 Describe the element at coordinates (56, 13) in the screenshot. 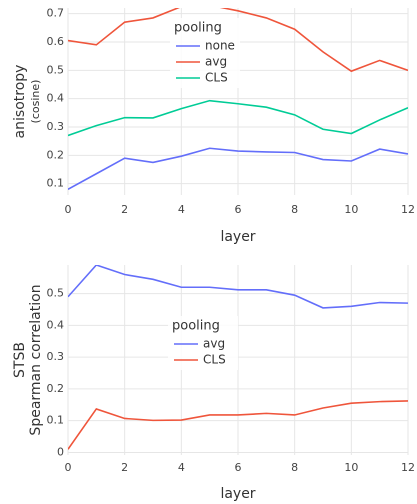

I see `y-tick-label: 0.7` at that location.